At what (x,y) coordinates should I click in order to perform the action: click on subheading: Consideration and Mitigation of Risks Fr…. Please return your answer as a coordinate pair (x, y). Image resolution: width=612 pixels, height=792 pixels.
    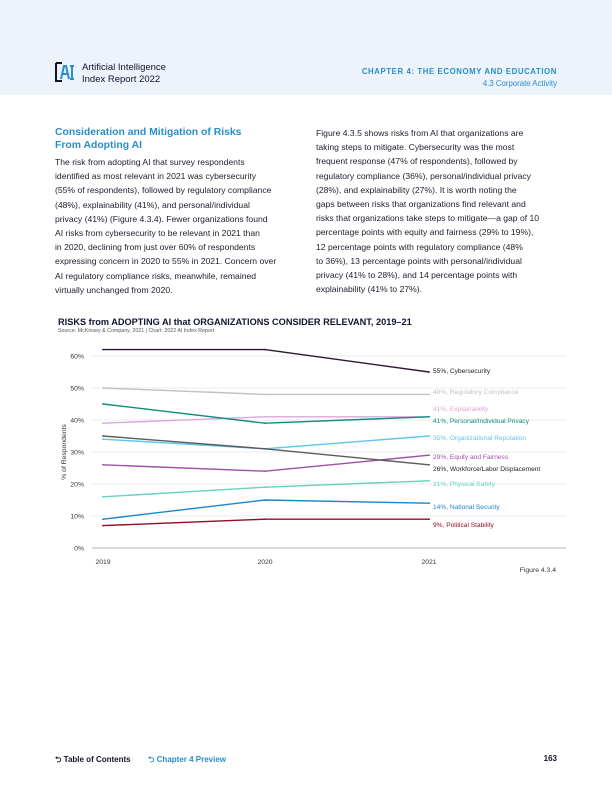
    Looking at the image, I should click on (180, 139).